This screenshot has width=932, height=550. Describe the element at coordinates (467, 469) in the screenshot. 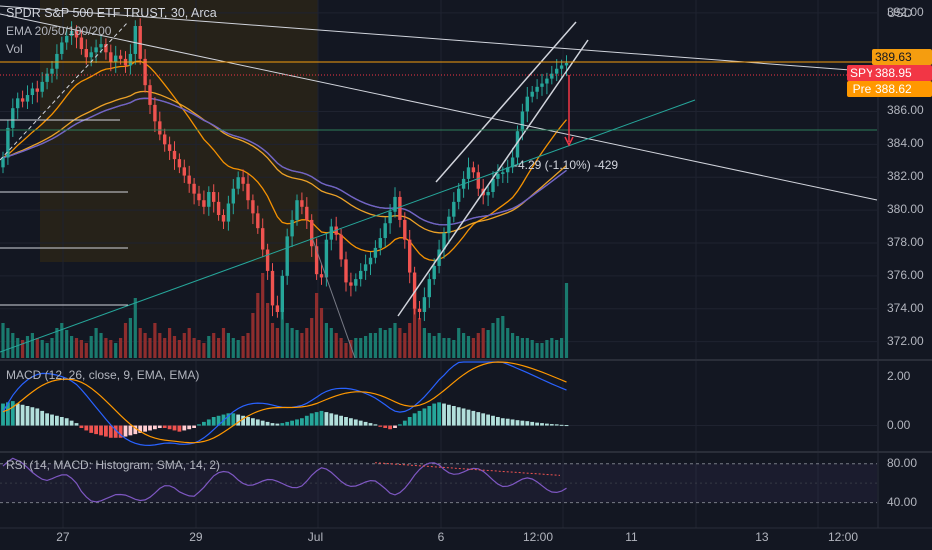

I see `divergence-line` at that location.